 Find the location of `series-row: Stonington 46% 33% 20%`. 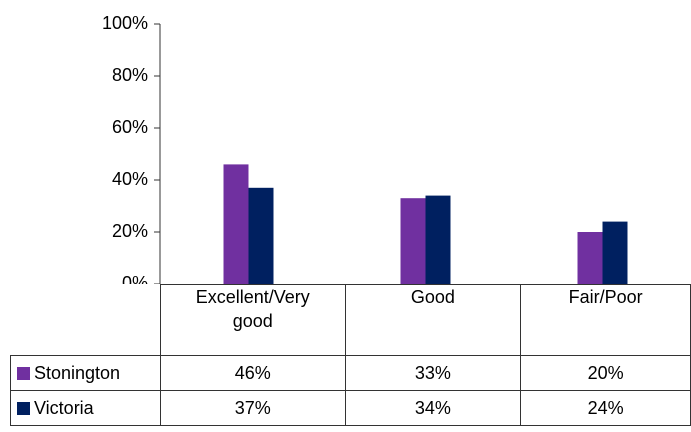

series-row: Stonington 46% 33% 20% is located at coordinates (350, 373).